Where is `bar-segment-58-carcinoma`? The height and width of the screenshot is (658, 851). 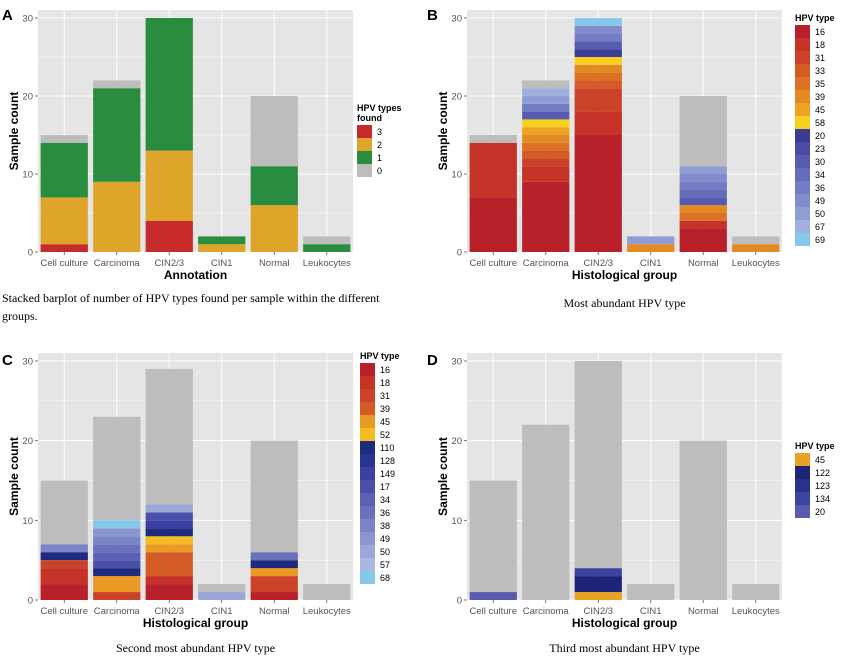 bar-segment-58-carcinoma is located at coordinates (546, 123).